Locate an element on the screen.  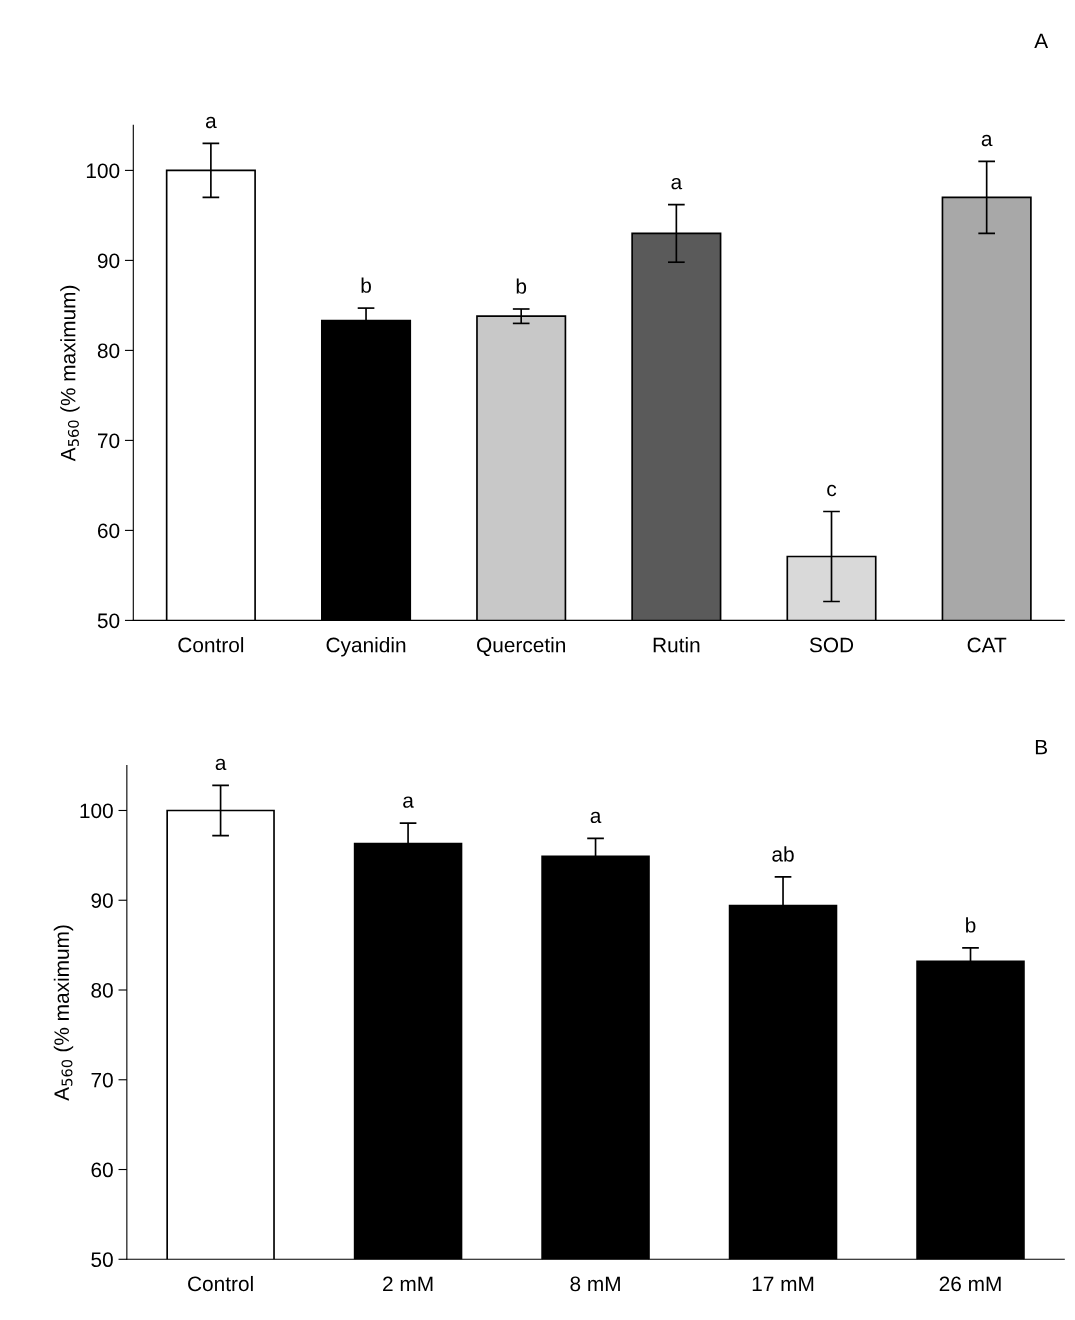
x-tick-label: SOD is located at coordinates (831, 645).